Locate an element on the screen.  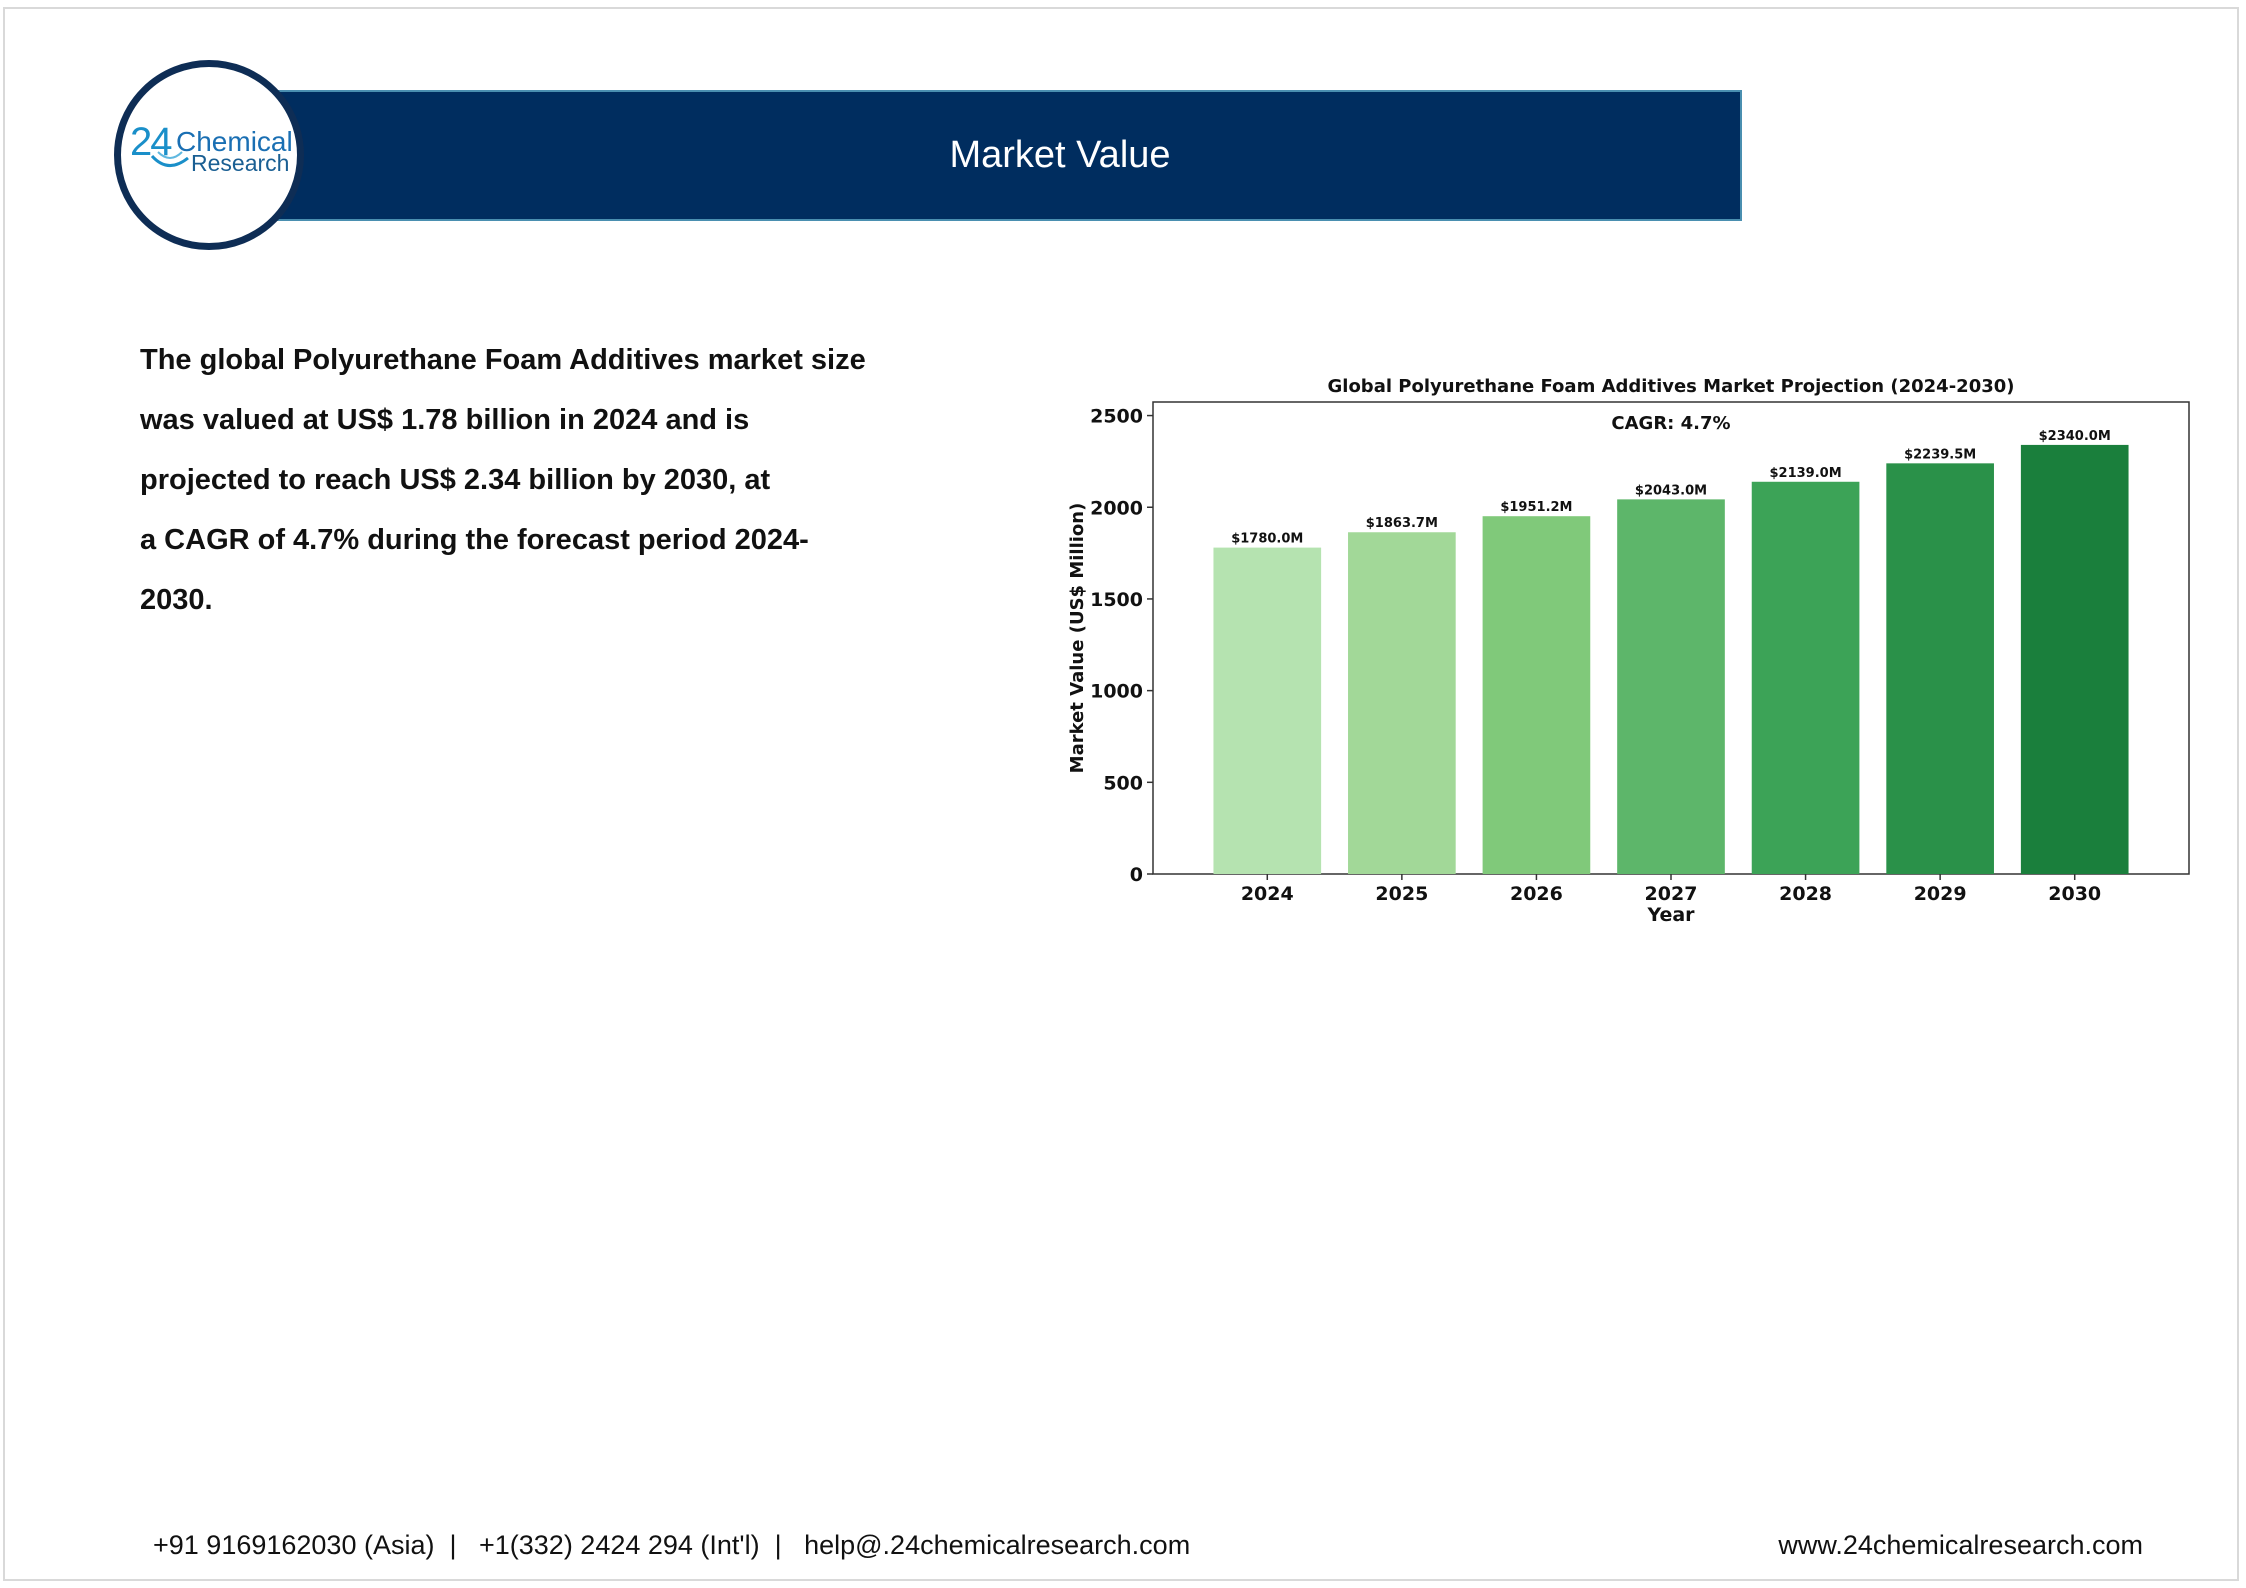
y-tick-label: 0 is located at coordinates (1136, 875).